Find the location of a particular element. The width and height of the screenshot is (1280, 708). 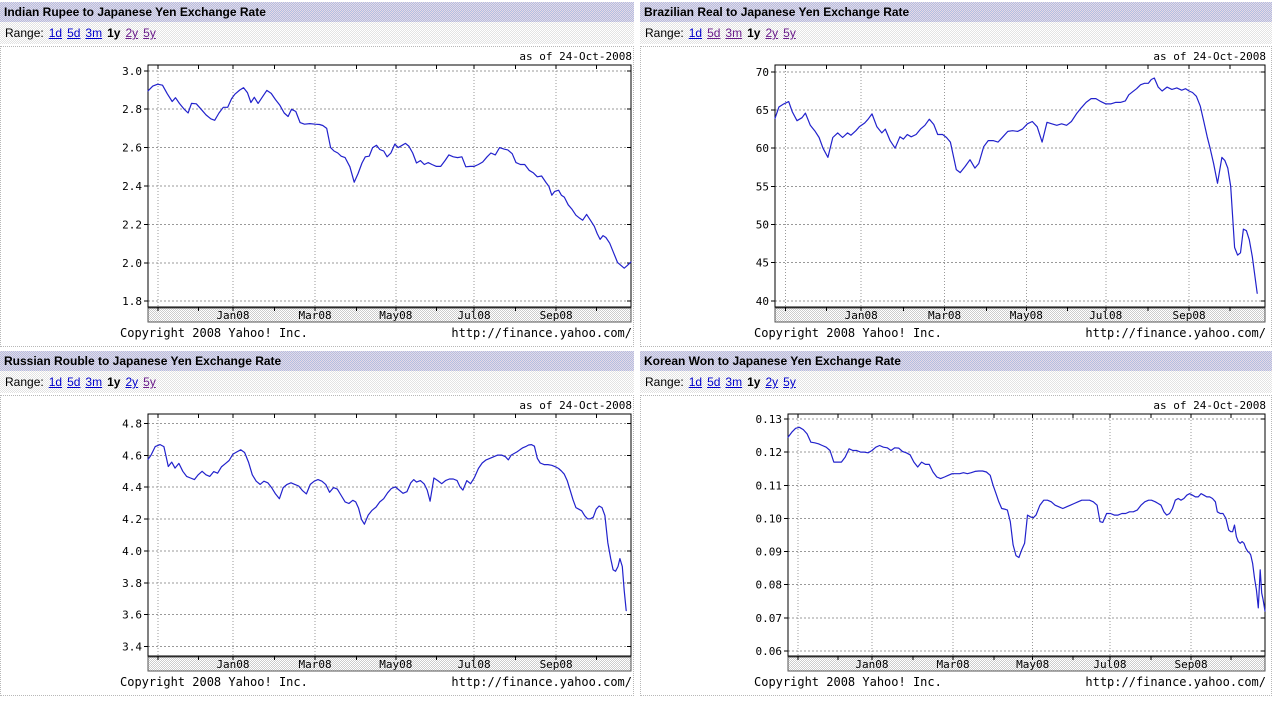

svg-text: 4.8 is located at coordinates (132, 424).